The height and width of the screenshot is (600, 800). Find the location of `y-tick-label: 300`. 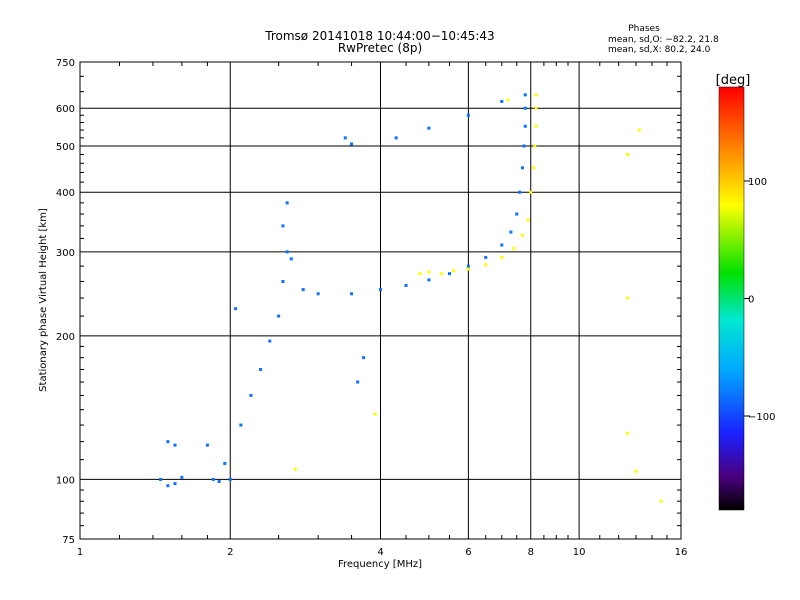

y-tick-label: 300 is located at coordinates (65, 253).